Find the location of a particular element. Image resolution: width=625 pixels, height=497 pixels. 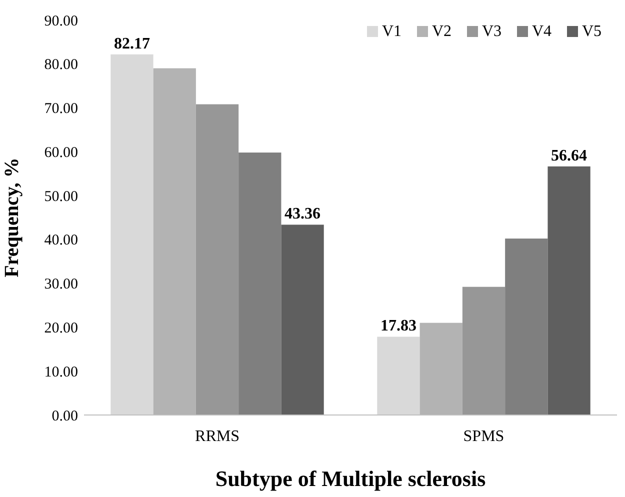

y-tick-label: 30.00 is located at coordinates (61, 284).